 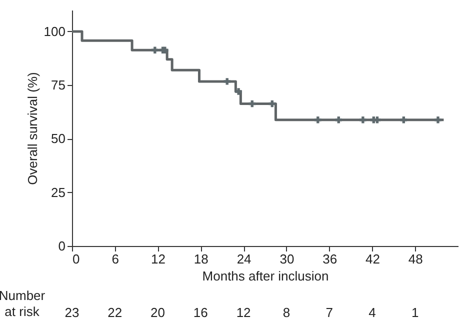 What do you see at coordinates (200, 312) in the screenshot?
I see `text: 16` at bounding box center [200, 312].